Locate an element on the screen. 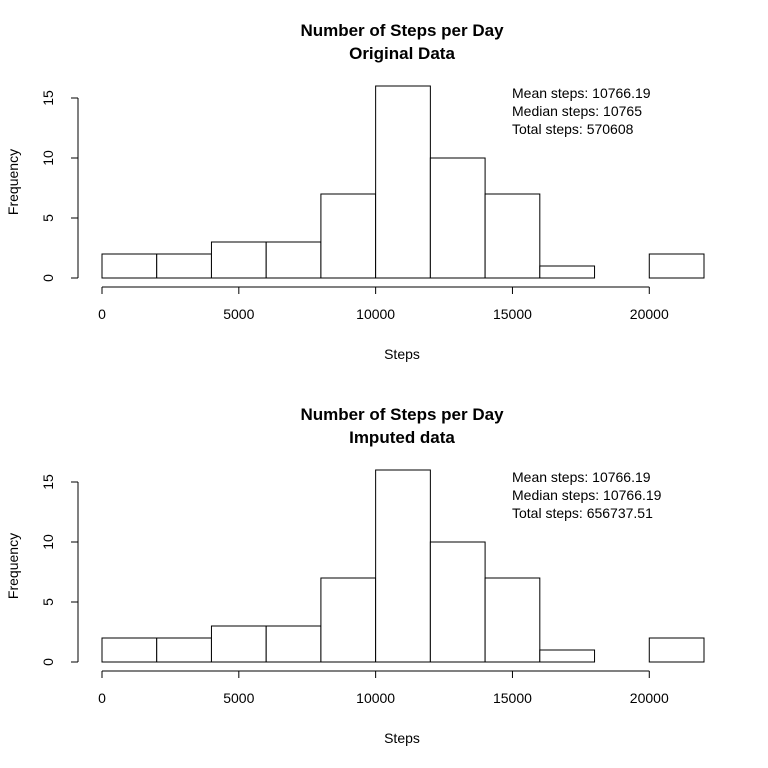  summary-annotation: Median steps: 10766.19 is located at coordinates (587, 495).